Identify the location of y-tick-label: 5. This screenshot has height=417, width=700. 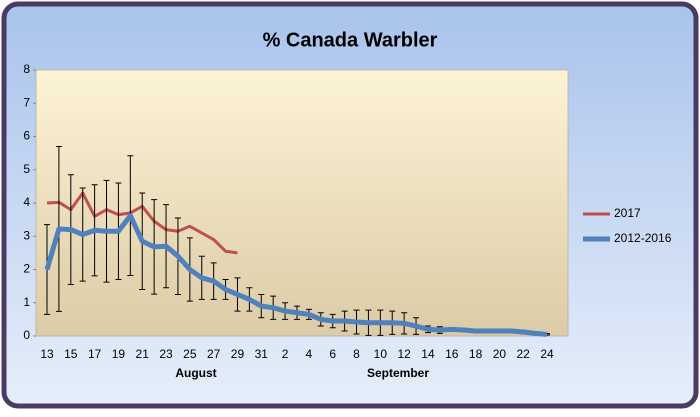
(26, 169).